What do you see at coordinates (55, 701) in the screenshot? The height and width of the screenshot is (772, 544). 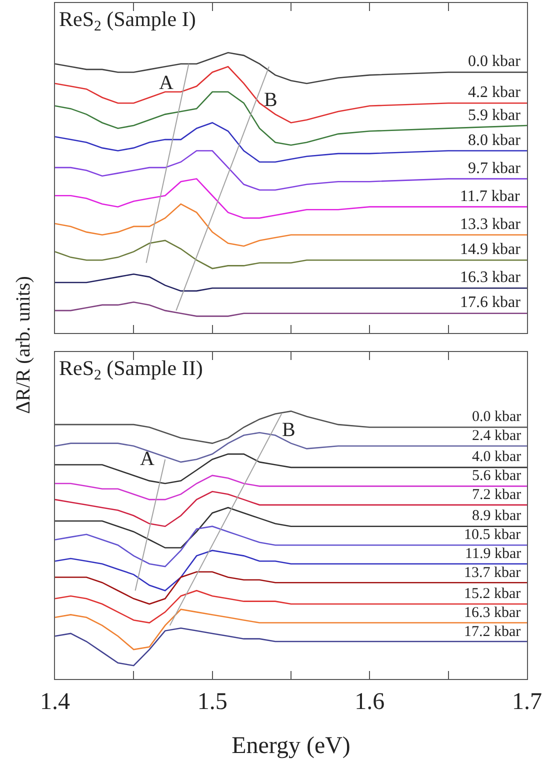 I see `x-tick-label: 1.4` at bounding box center [55, 701].